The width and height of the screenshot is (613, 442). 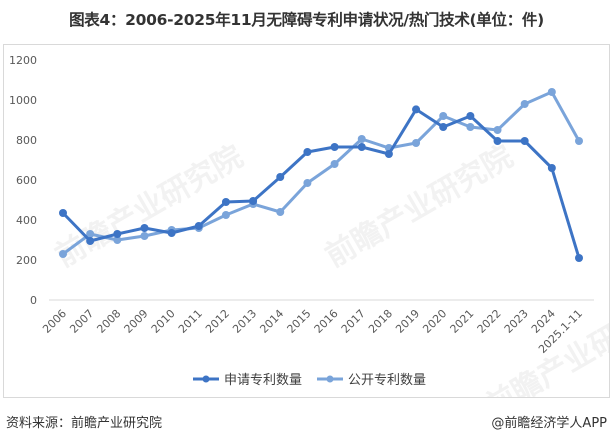 I want to click on x-tick-label: 2019, so click(x=407, y=321).